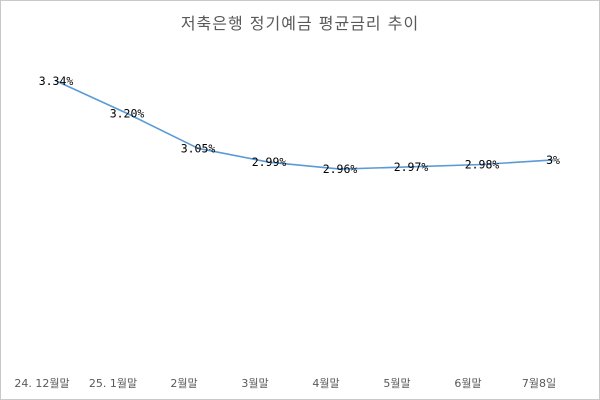 The width and height of the screenshot is (600, 400). Describe the element at coordinates (325, 383) in the screenshot. I see `x-tick-label: 4월말` at that location.